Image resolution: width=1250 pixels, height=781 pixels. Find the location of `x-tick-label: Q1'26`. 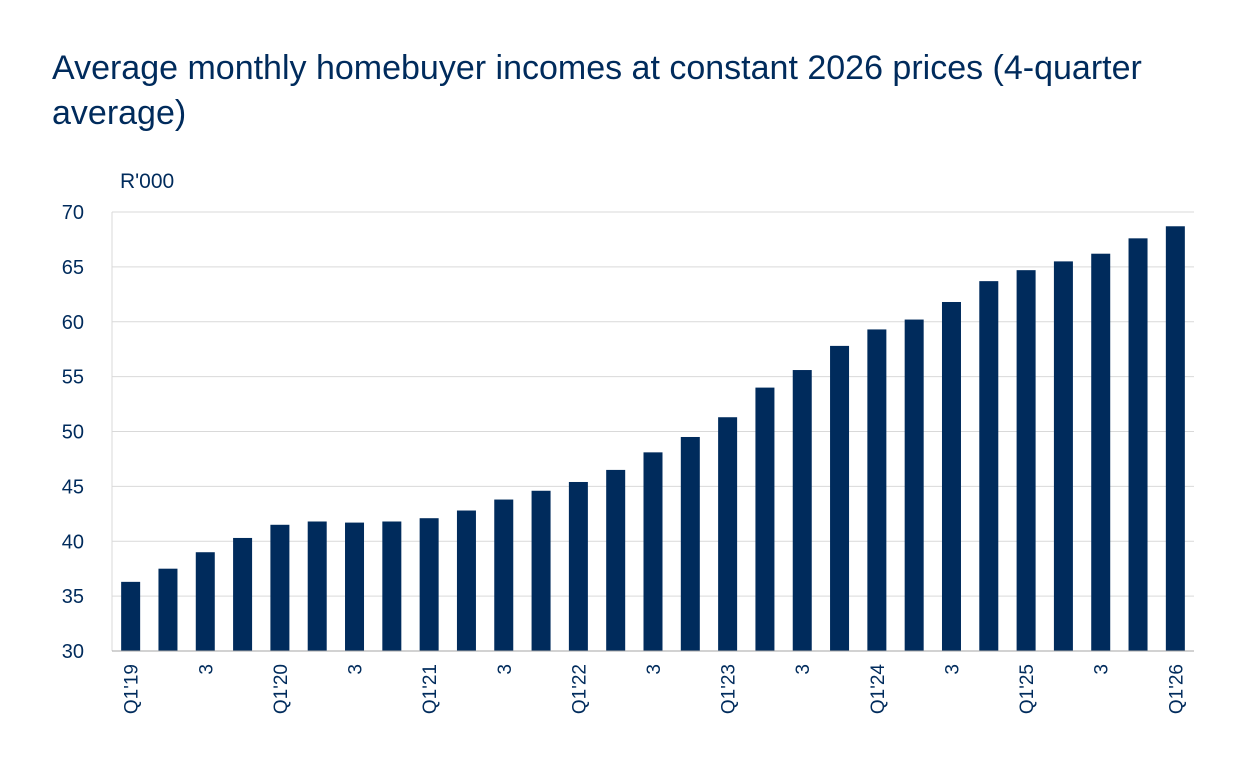

x-tick-label: Q1'26 is located at coordinates (1176, 689).